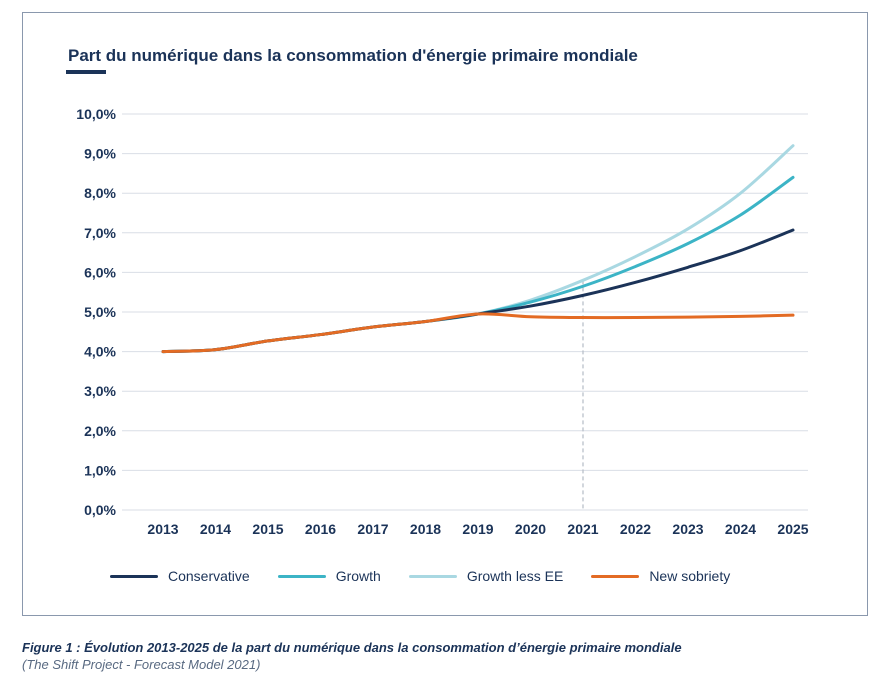 The height and width of the screenshot is (681, 895). I want to click on x-tick-label: 2018, so click(425, 529).